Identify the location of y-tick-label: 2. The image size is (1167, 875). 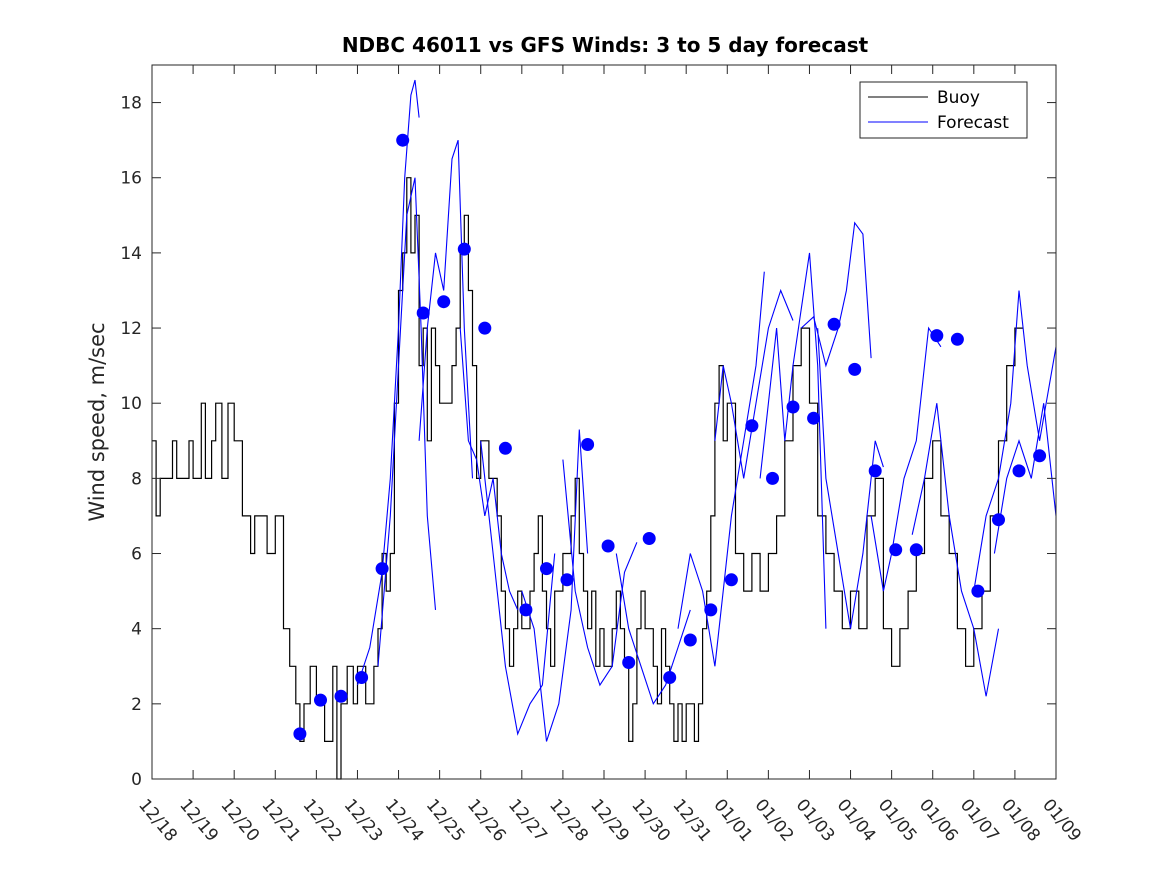
(136, 705).